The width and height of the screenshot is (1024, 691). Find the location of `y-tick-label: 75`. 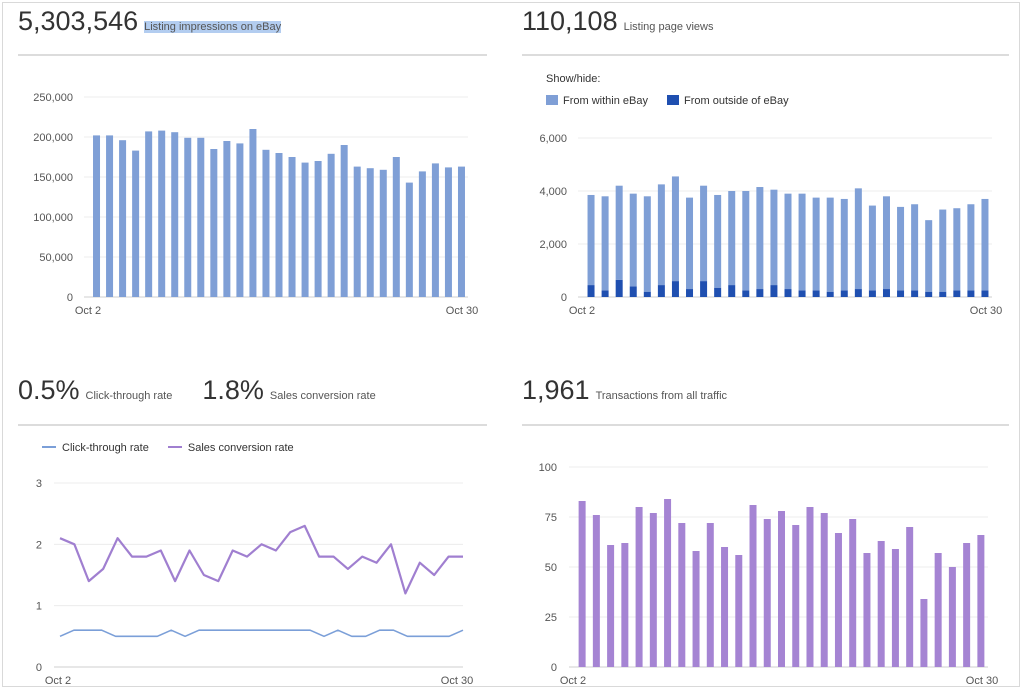

y-tick-label: 75 is located at coordinates (551, 518).